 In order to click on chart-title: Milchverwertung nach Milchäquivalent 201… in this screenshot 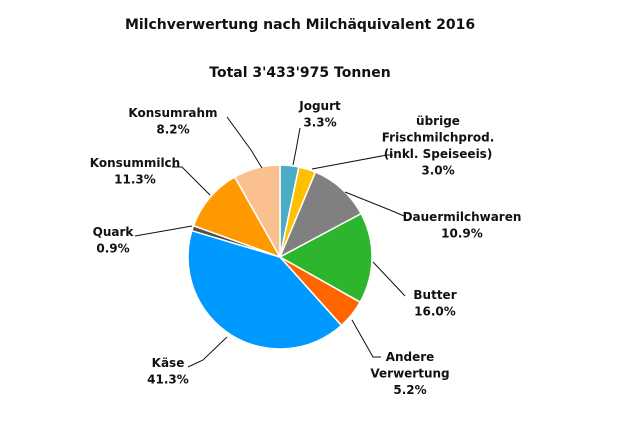, I will do `click(300, 25)`.